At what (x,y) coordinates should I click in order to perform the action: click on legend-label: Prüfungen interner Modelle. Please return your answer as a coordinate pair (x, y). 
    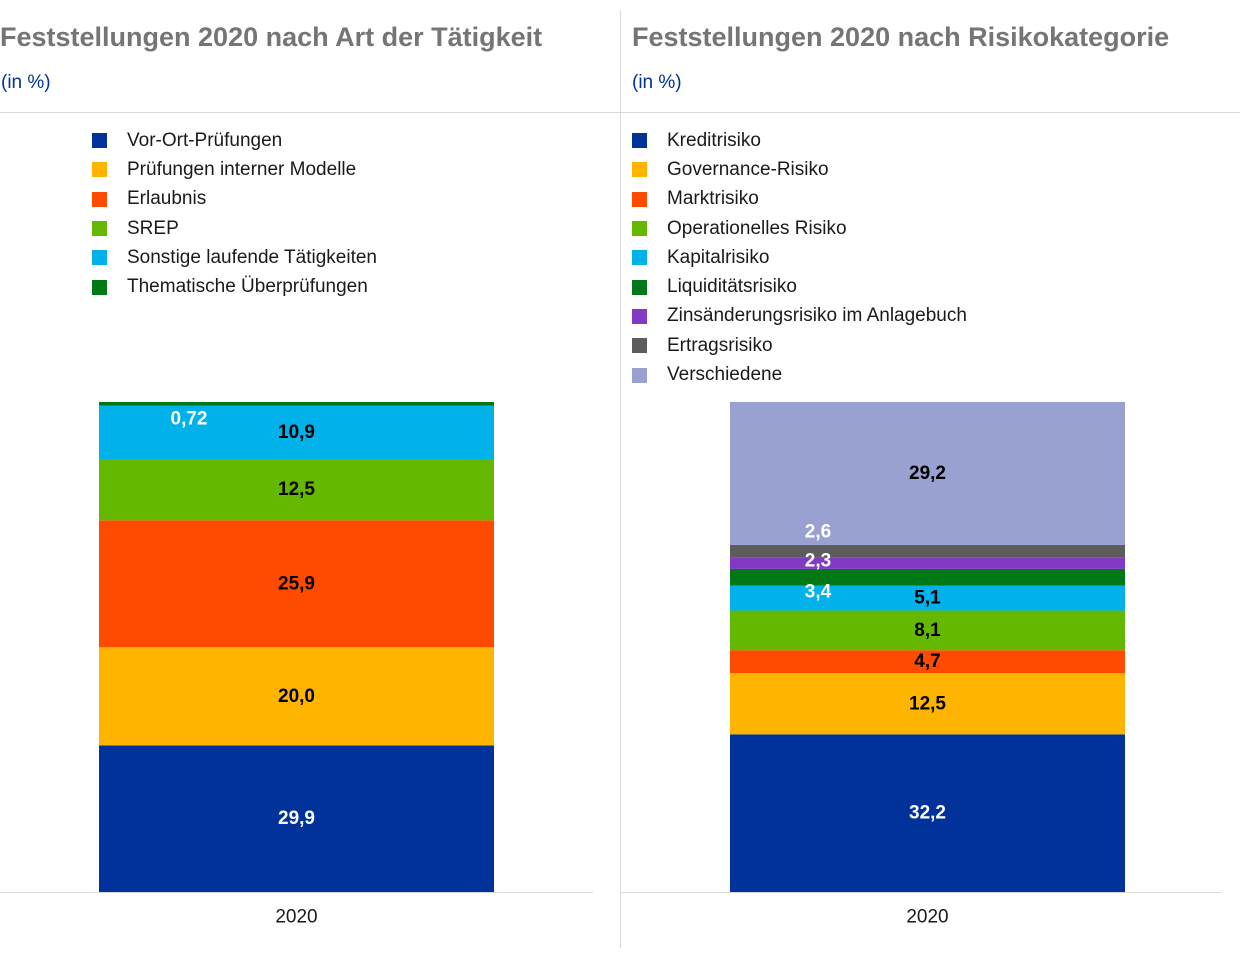
    Looking at the image, I should click on (242, 169).